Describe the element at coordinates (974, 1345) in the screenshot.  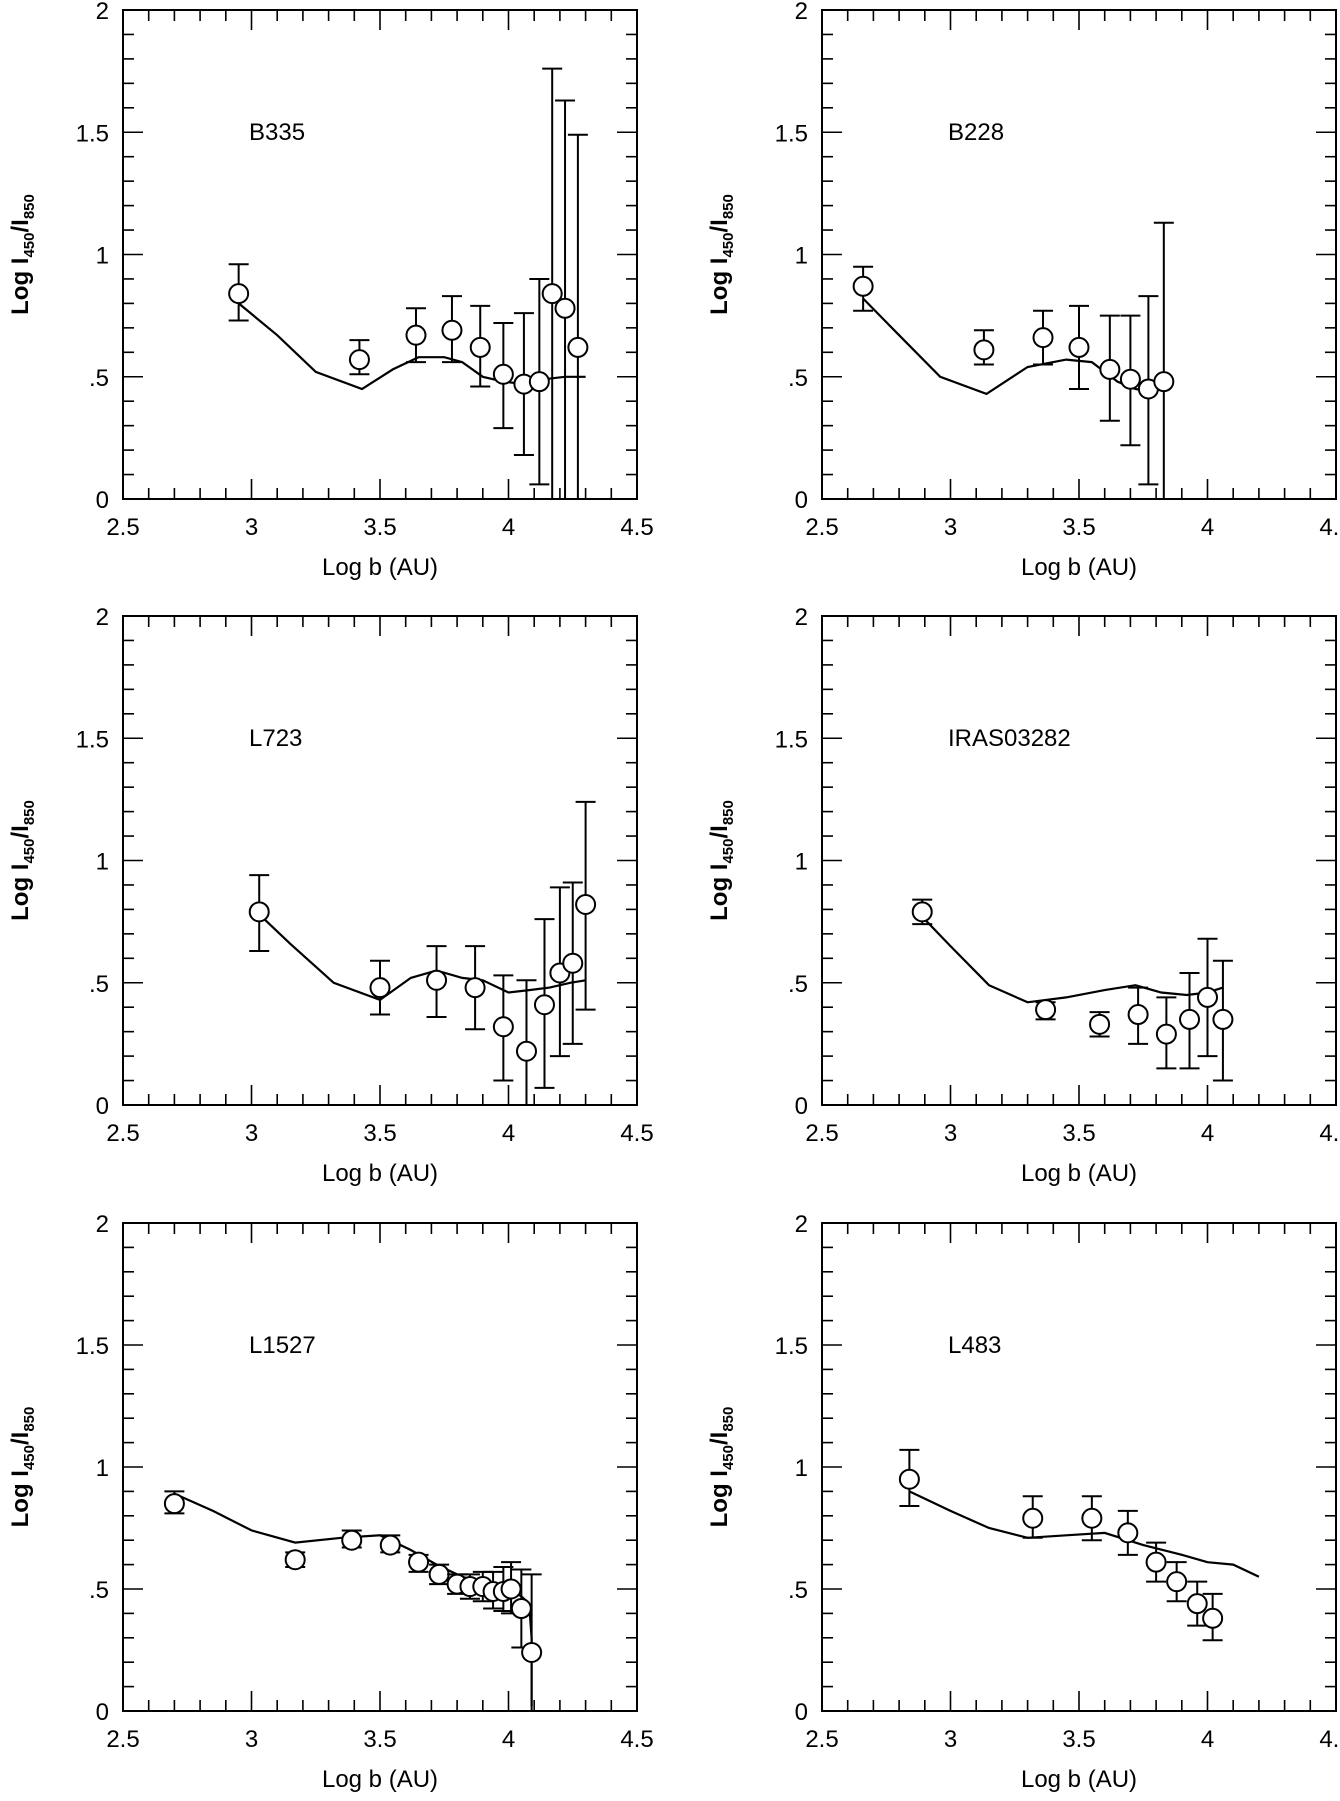
I see `panel-title: L483` at that location.